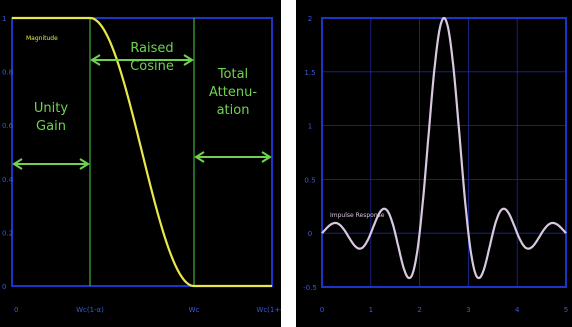 The height and width of the screenshot is (327, 572). I want to click on y-tick-label: 2, so click(310, 19).